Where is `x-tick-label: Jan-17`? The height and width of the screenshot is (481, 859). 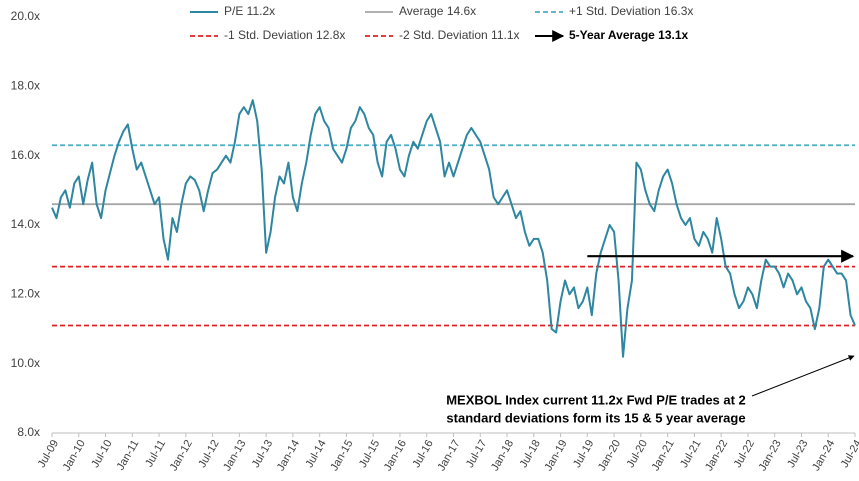
x-tick-label: Jan-17 is located at coordinates (448, 455).